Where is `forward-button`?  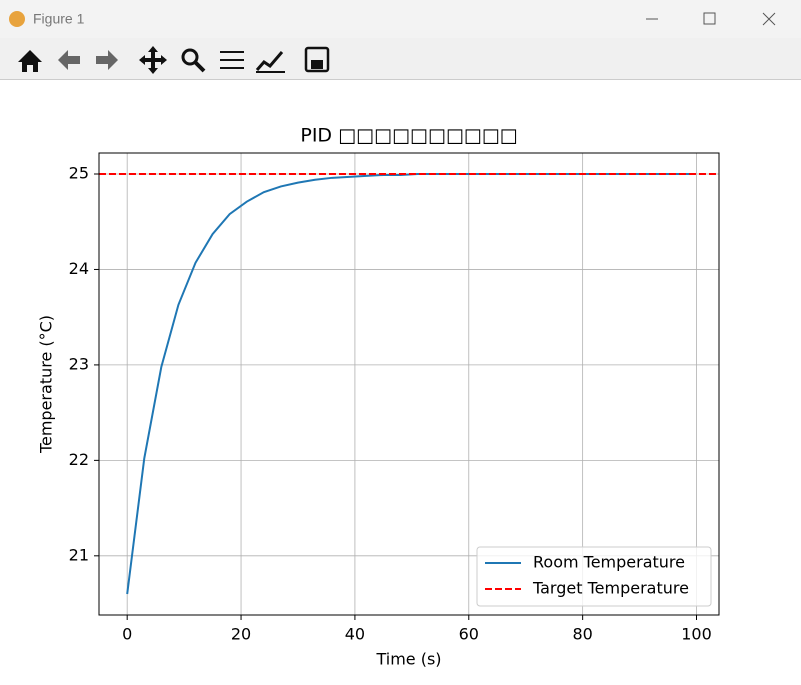
forward-button is located at coordinates (107, 60).